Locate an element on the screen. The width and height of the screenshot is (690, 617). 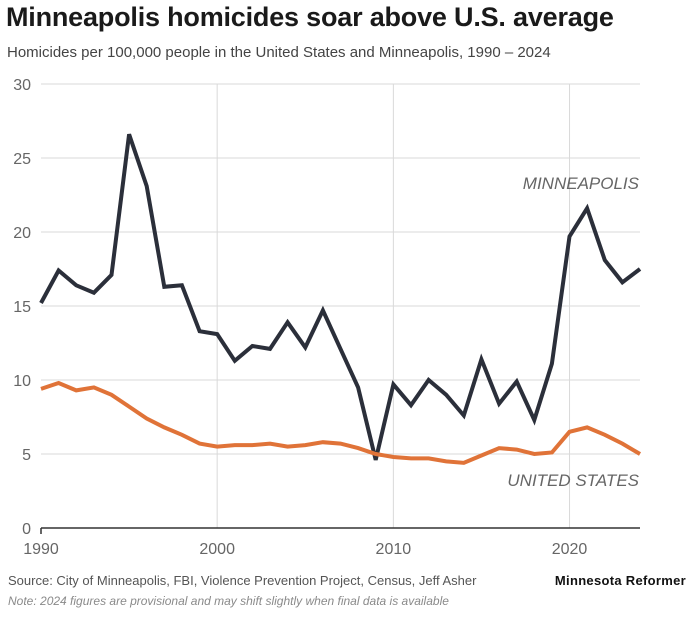
y-tick-label-15: 15 is located at coordinates (22, 307).